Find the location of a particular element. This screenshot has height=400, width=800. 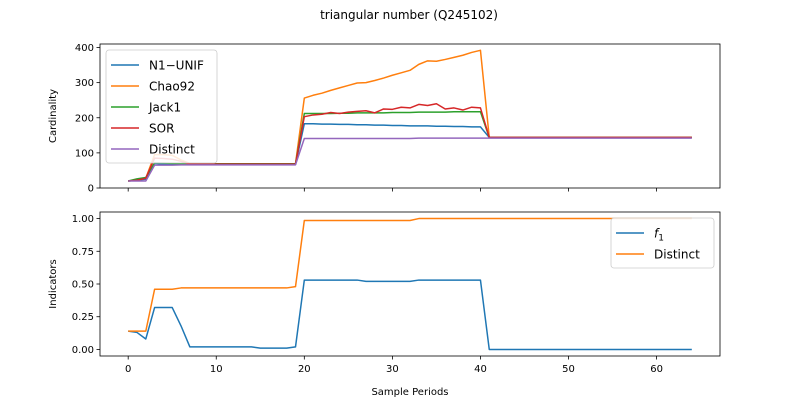

x-tick-label: 50 is located at coordinates (568, 369).